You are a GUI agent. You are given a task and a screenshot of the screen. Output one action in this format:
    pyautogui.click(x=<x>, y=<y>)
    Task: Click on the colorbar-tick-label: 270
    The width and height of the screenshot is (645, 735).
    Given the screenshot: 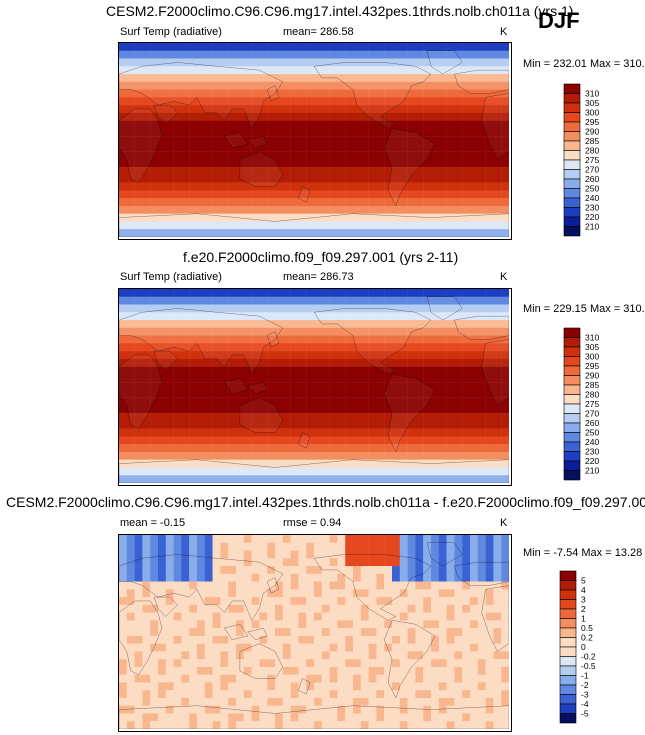 What is the action you would take?
    pyautogui.click(x=592, y=414)
    